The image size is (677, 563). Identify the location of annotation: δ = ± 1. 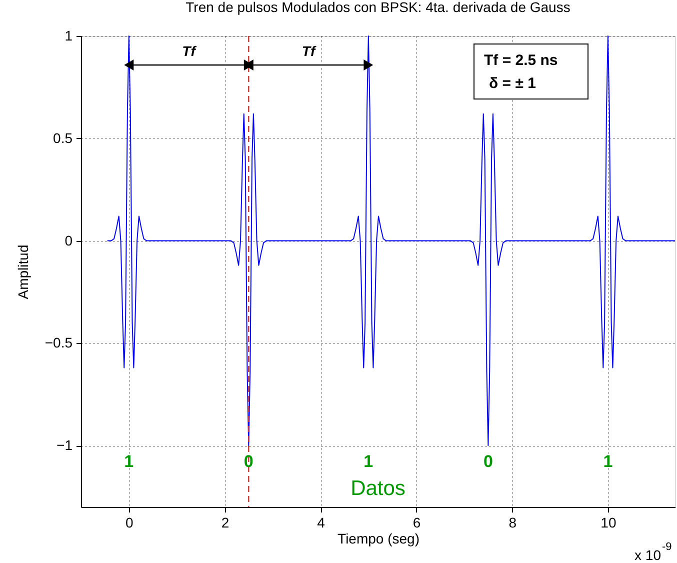
(512, 83).